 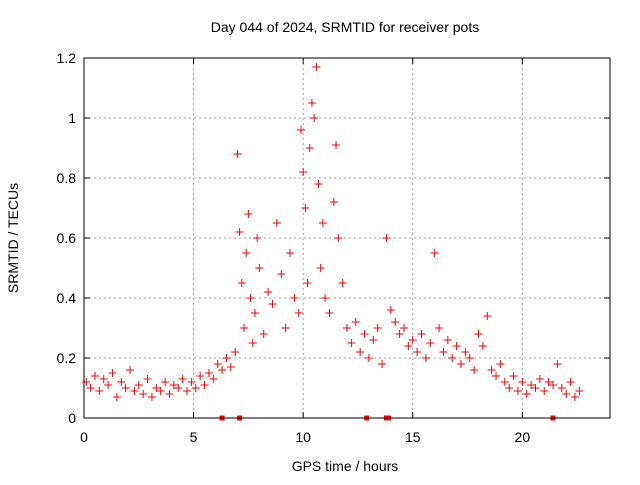 I want to click on x-tick-label: 0, so click(x=84, y=437).